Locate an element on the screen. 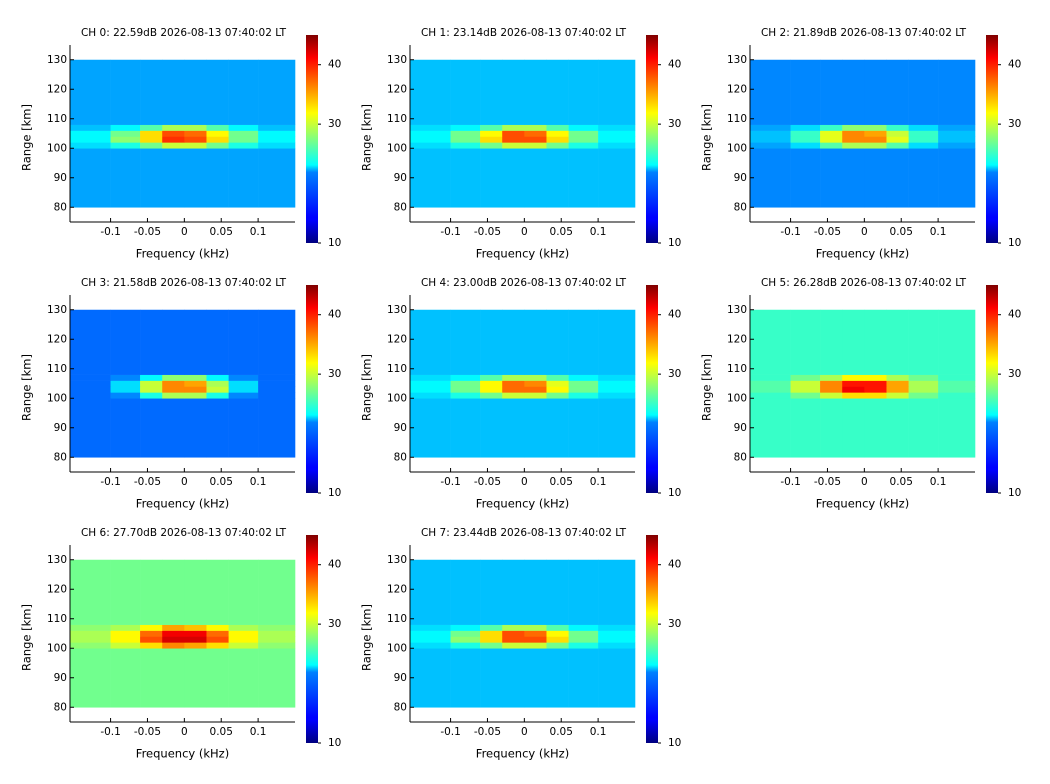  x-tick-label: 0 is located at coordinates (524, 232).